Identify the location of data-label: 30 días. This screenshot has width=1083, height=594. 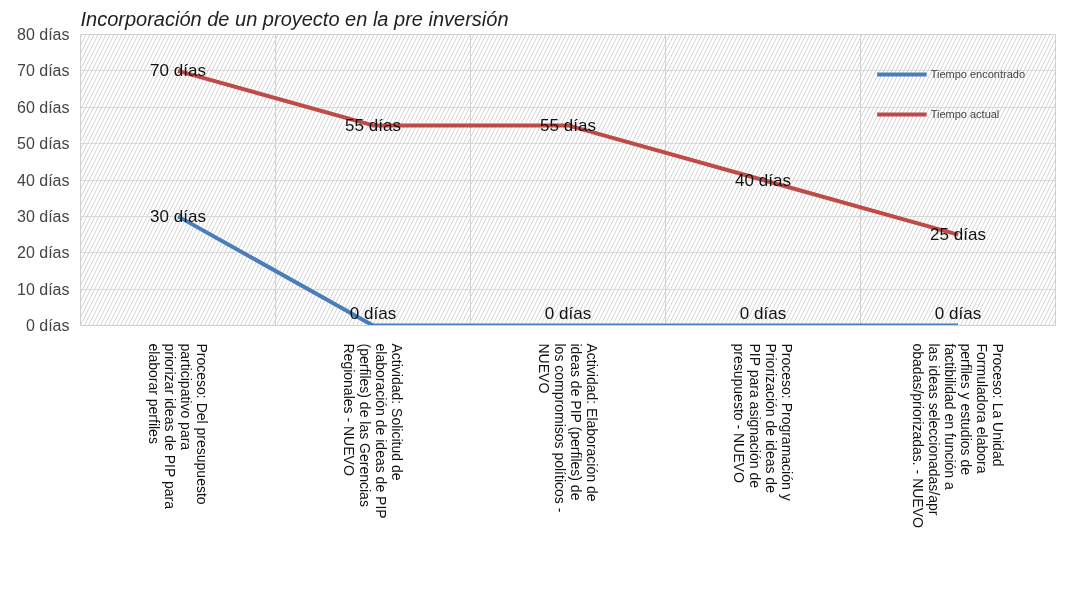
(178, 216).